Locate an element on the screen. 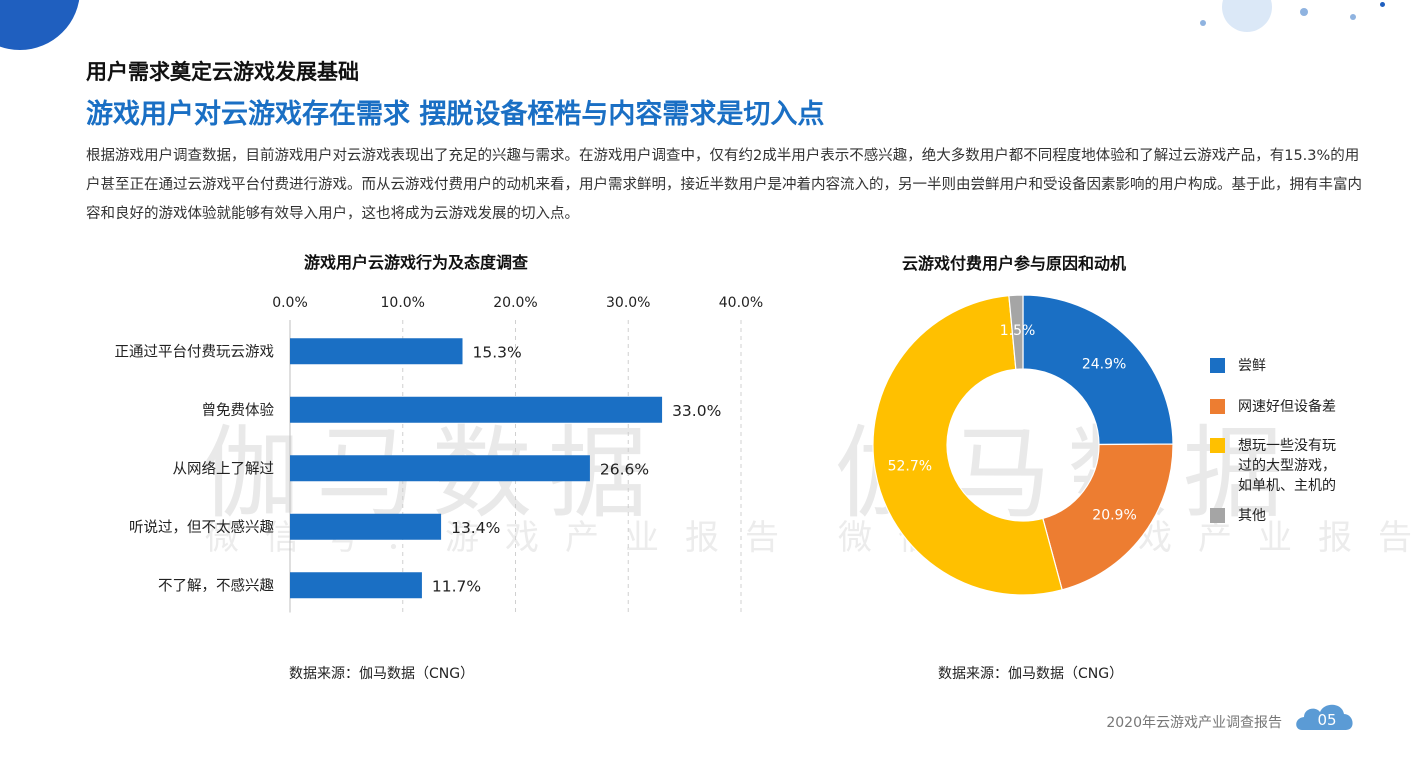 This screenshot has height=770, width=1428. report-title: 2020年云游戏产业调查报告 is located at coordinates (1194, 723).